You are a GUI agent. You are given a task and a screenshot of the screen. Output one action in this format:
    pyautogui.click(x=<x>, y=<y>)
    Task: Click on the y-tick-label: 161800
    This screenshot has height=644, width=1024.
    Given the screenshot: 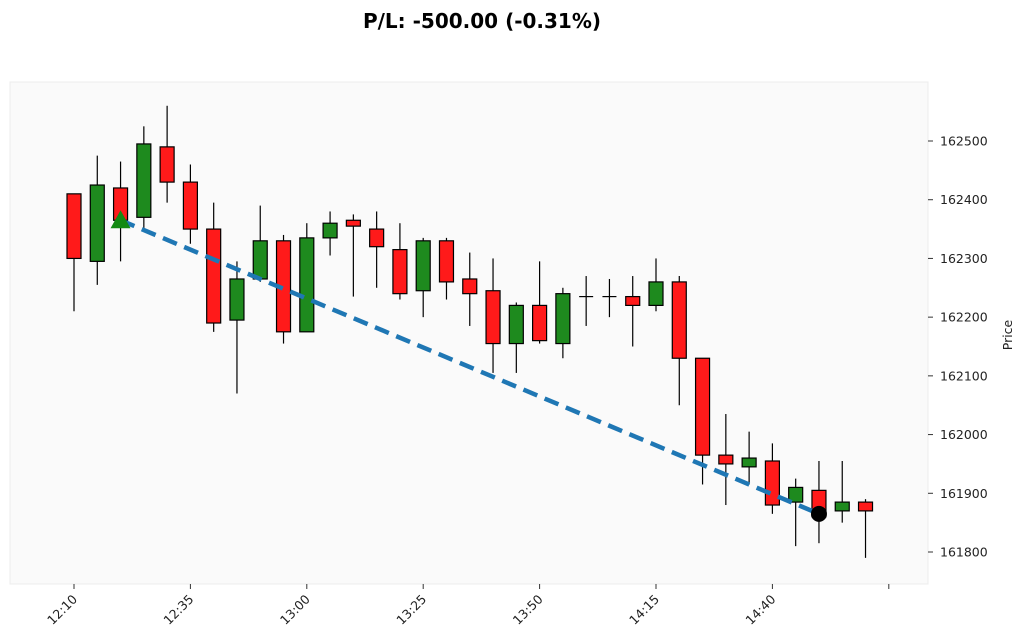 What is the action you would take?
    pyautogui.click(x=964, y=552)
    